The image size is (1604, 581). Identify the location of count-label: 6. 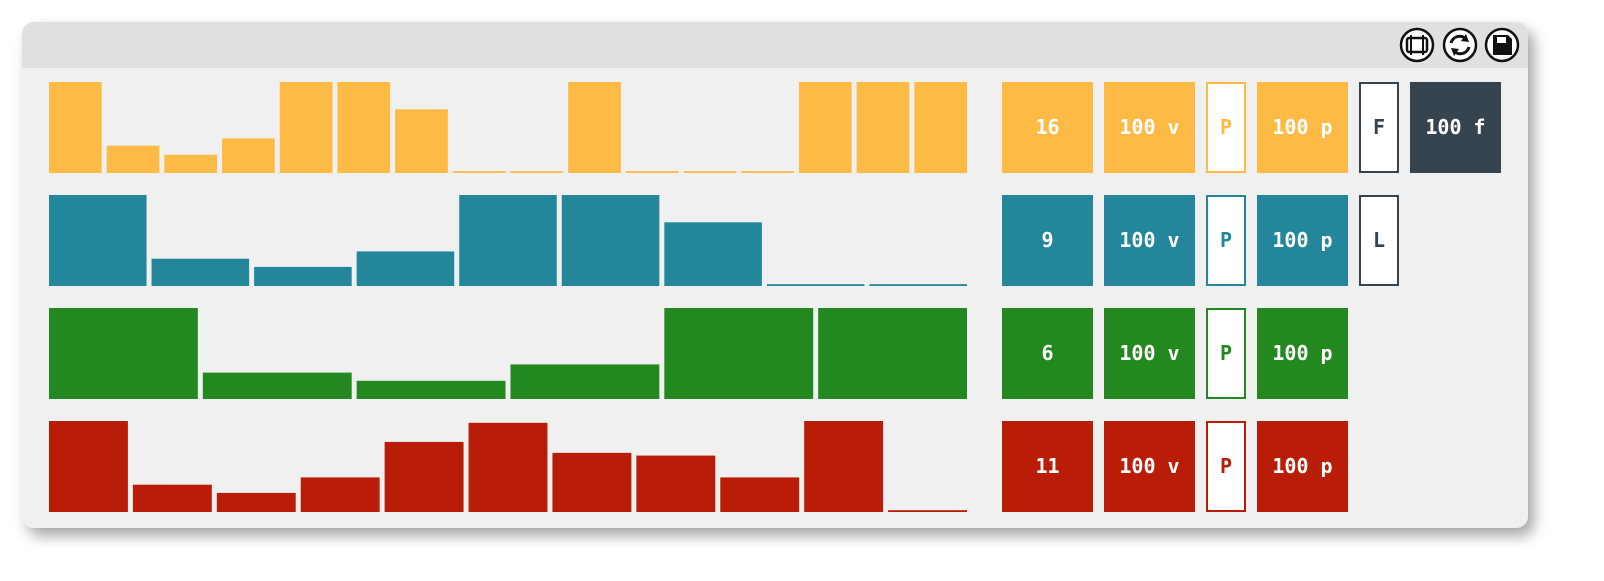
(1047, 353).